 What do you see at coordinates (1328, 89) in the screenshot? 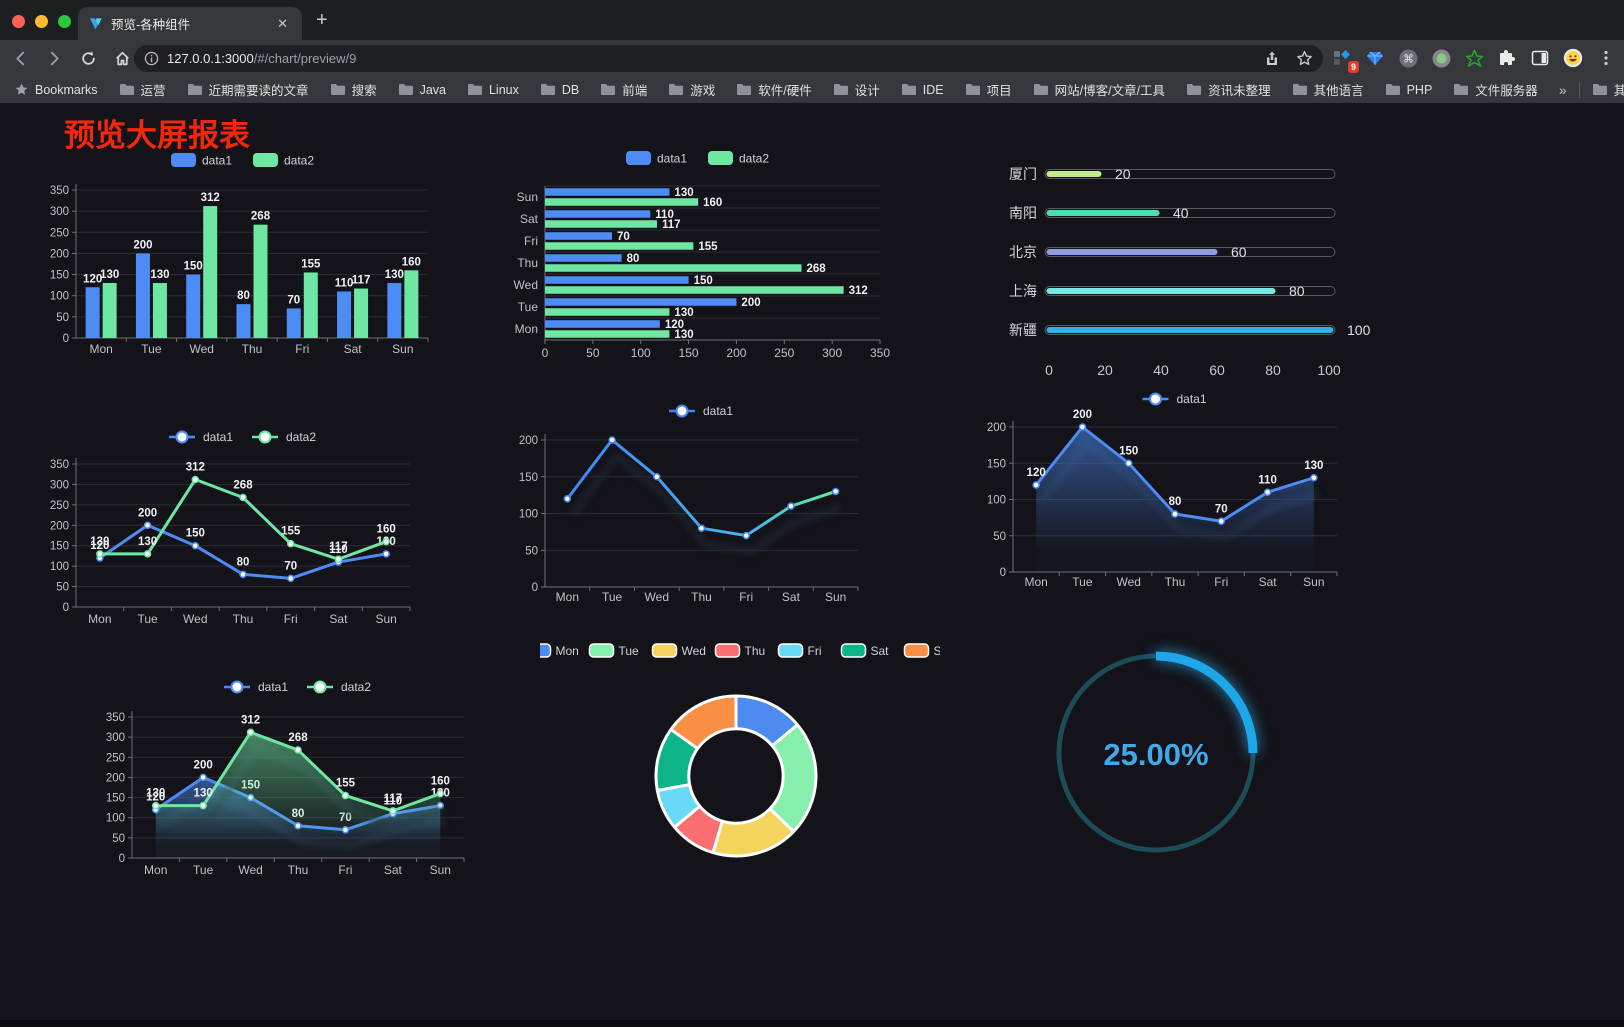
I see `bookmark-item: 其他语言` at bounding box center [1328, 89].